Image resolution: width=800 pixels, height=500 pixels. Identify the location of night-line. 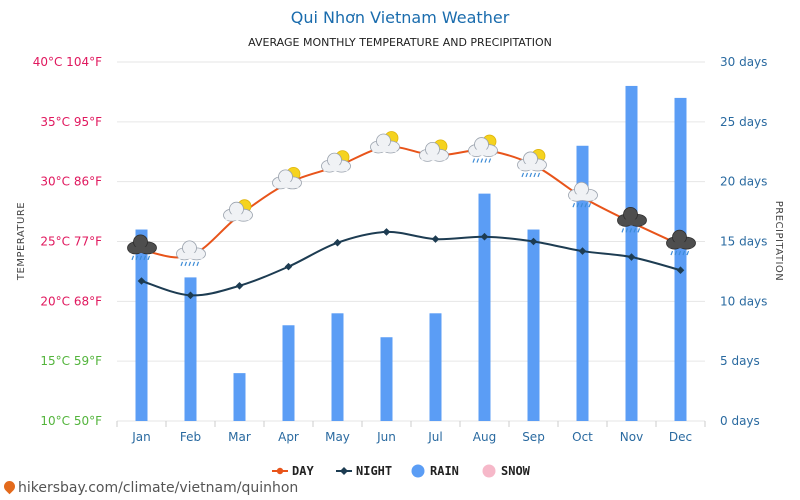
(411, 263).